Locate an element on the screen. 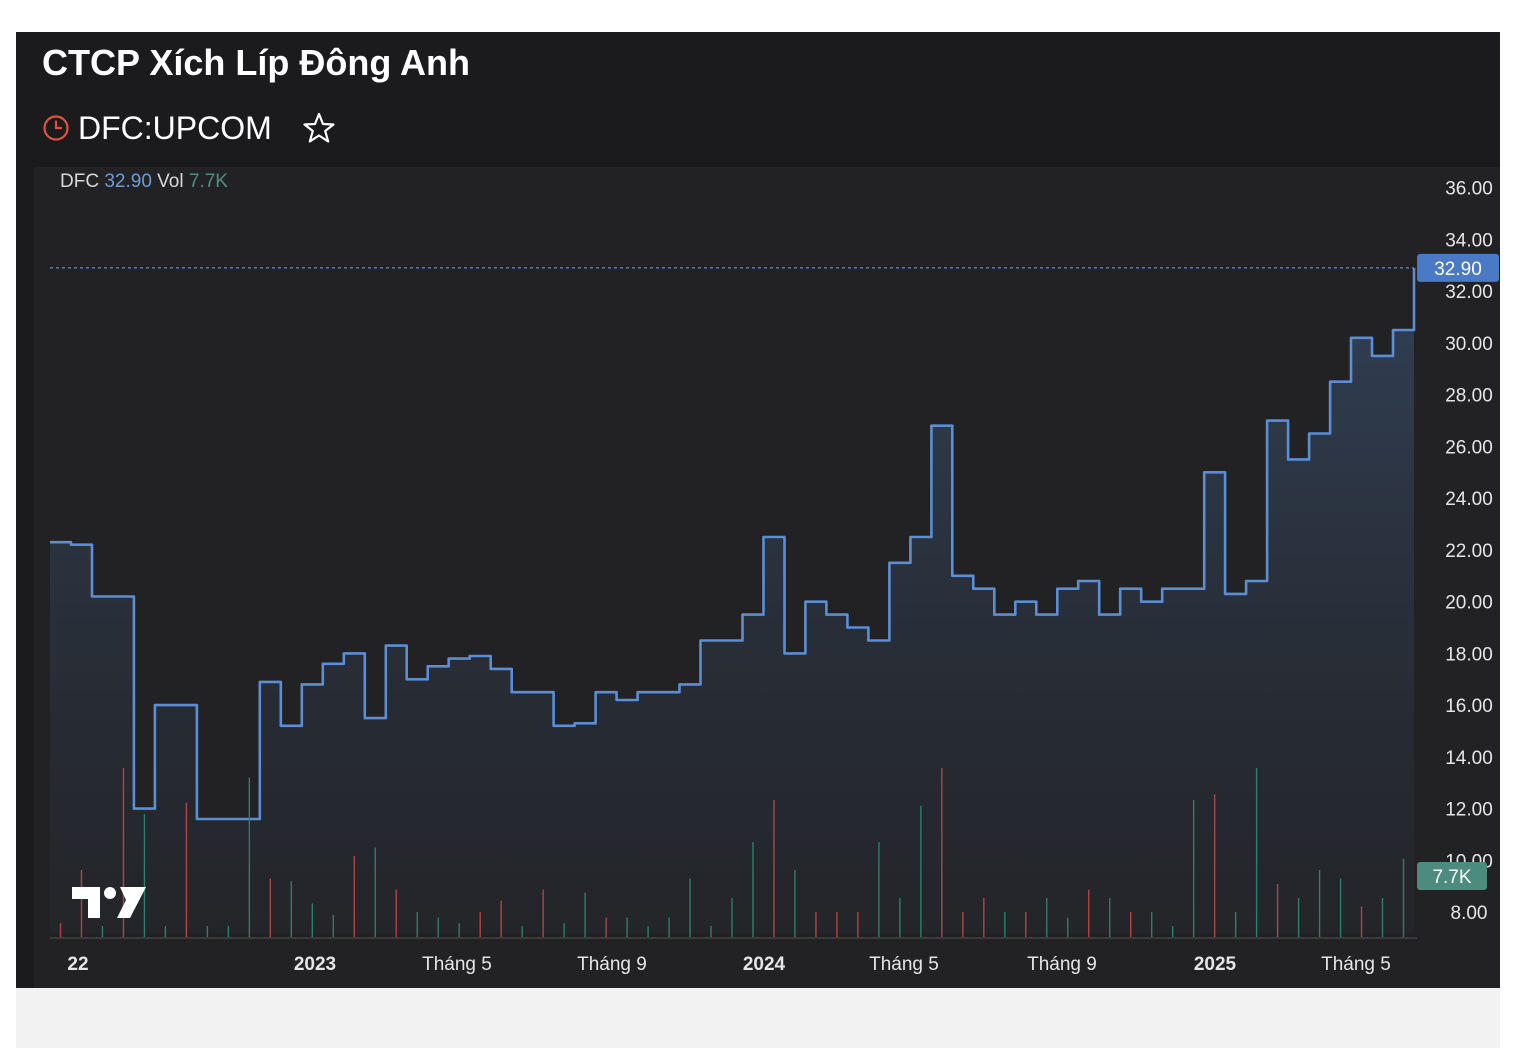 The height and width of the screenshot is (1048, 1522). last-volume-badge is located at coordinates (1452, 876).